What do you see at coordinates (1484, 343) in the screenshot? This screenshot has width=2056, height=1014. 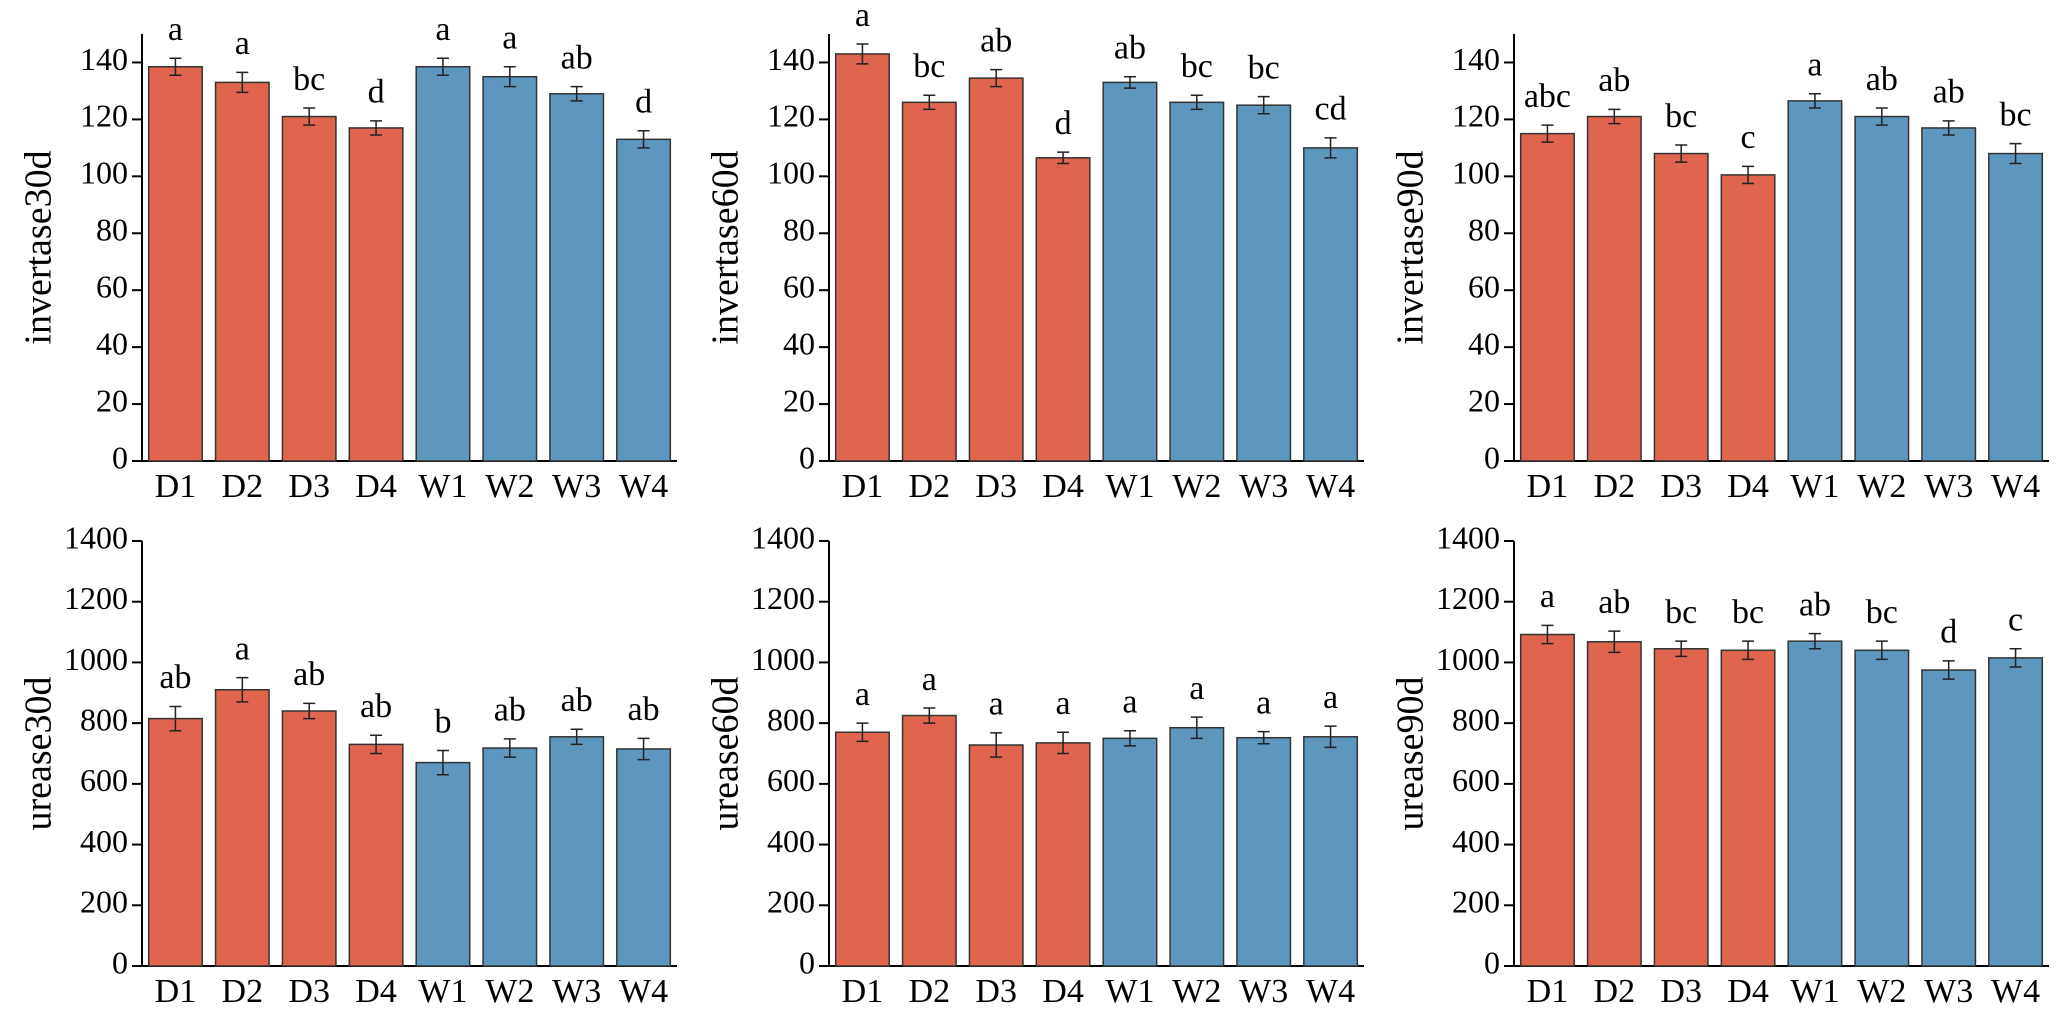 I see `y-tick-label: 40` at bounding box center [1484, 343].